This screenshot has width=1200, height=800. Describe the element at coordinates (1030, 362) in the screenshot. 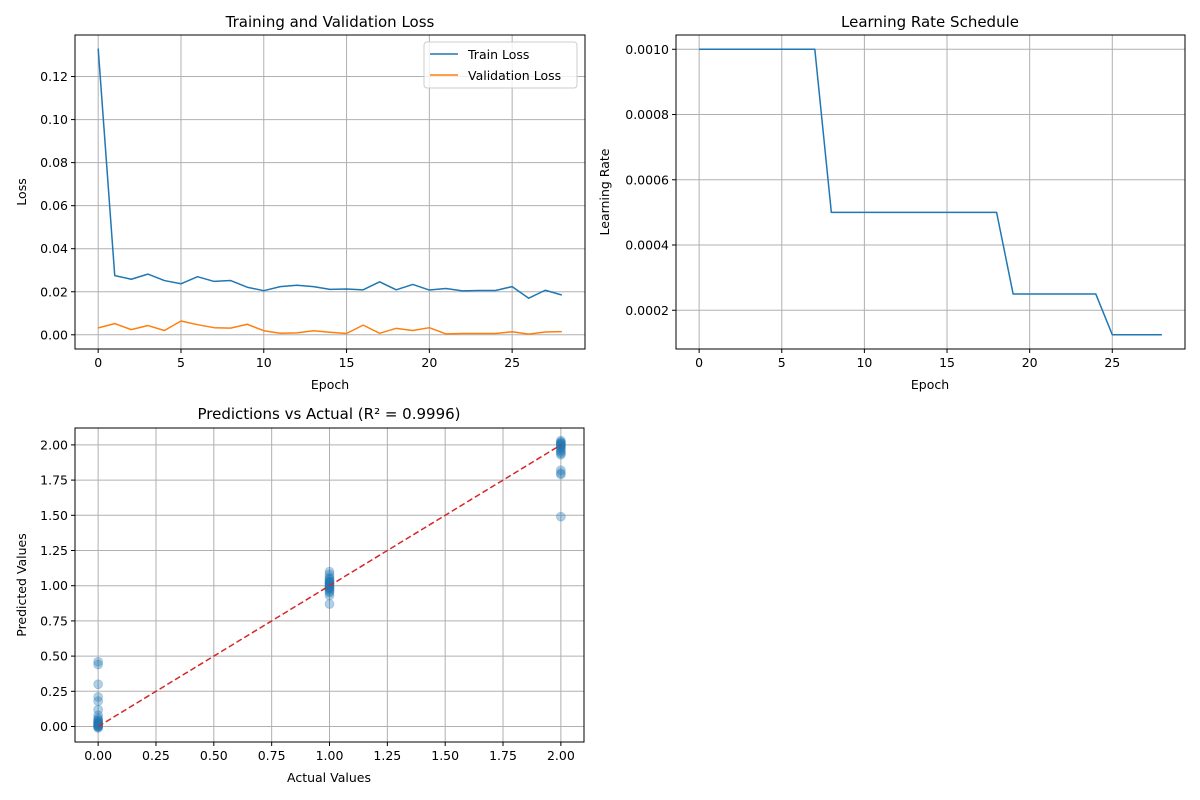

I see `lr-xtick-label: 20` at that location.